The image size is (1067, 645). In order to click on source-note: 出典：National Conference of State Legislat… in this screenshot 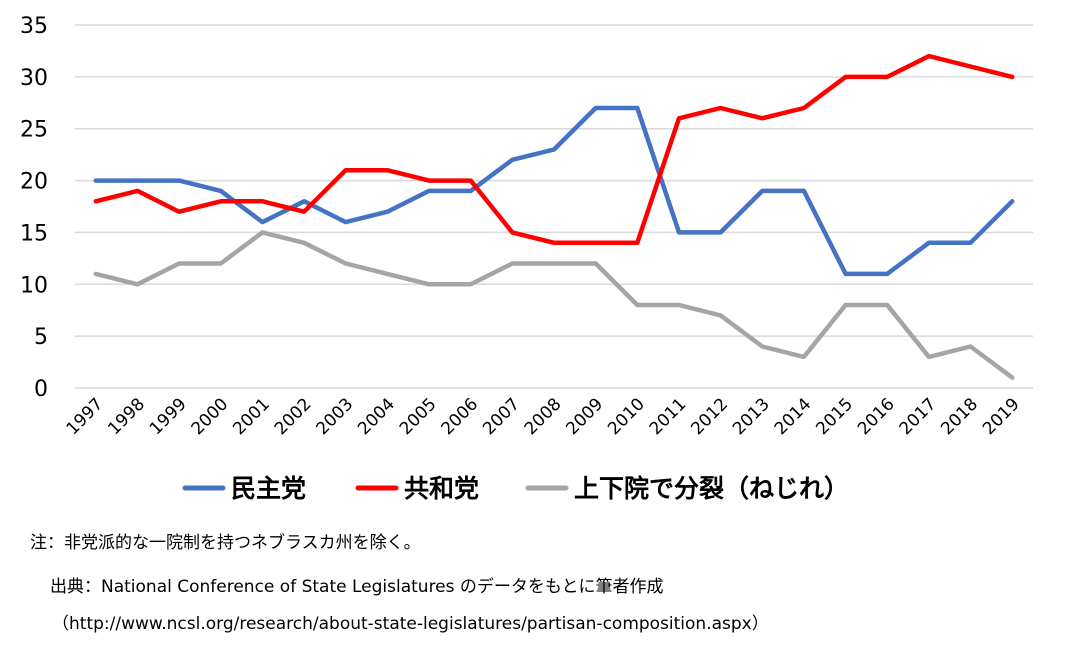, I will do `click(357, 587)`.